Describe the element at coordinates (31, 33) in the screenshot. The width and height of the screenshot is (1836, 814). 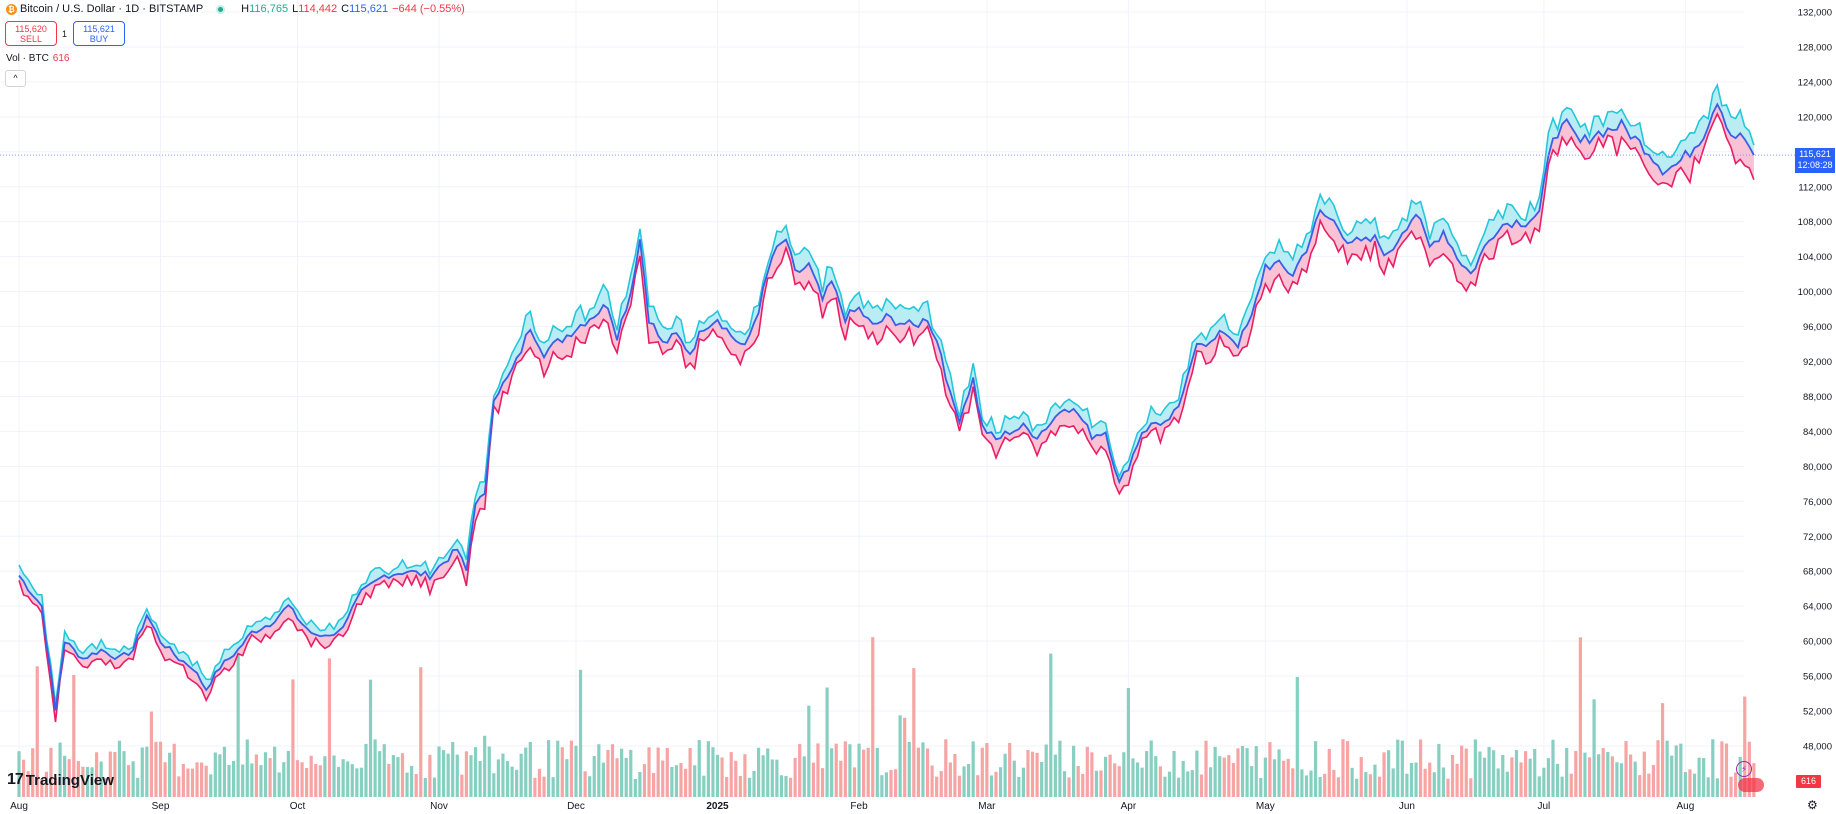
I see `sell-button: 115,620 SELL` at that location.